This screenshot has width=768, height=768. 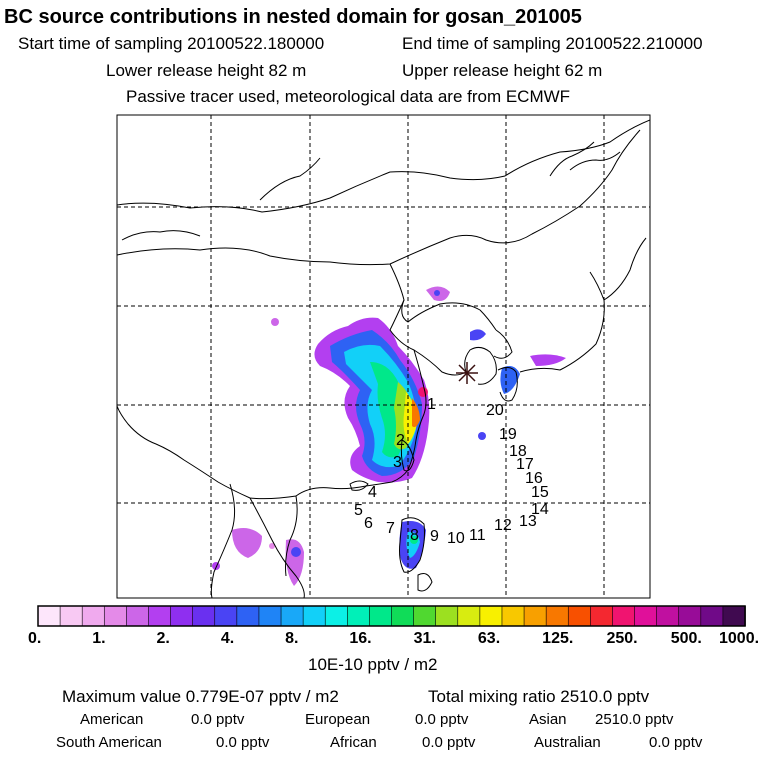 What do you see at coordinates (358, 510) in the screenshot?
I see `trajectory-label: 5` at bounding box center [358, 510].